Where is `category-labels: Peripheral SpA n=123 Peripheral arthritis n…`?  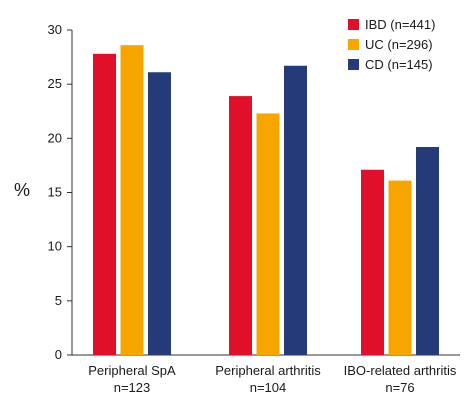
category-labels: Peripheral SpA n=123 Peripheral arthritis n… is located at coordinates (272, 379).